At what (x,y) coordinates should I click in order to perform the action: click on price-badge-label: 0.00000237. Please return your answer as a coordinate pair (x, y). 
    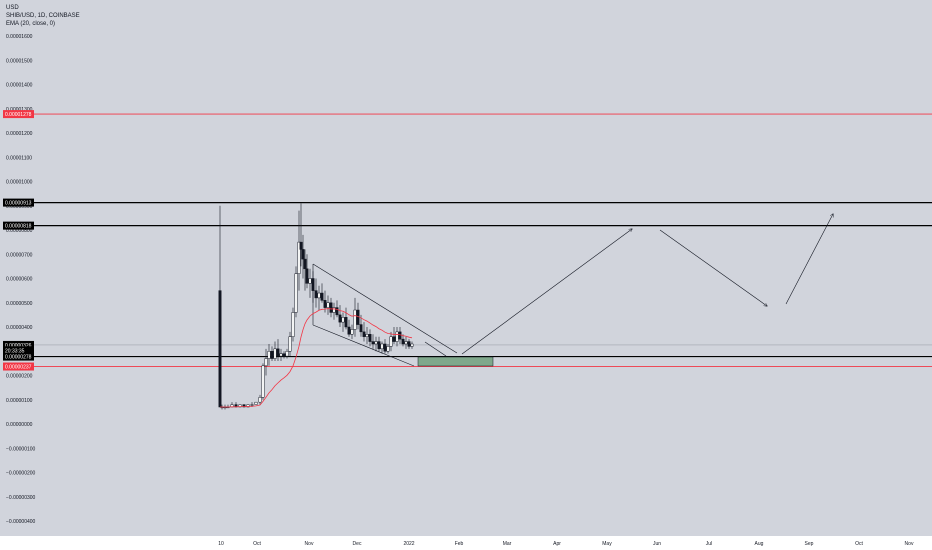
    Looking at the image, I should click on (18, 368).